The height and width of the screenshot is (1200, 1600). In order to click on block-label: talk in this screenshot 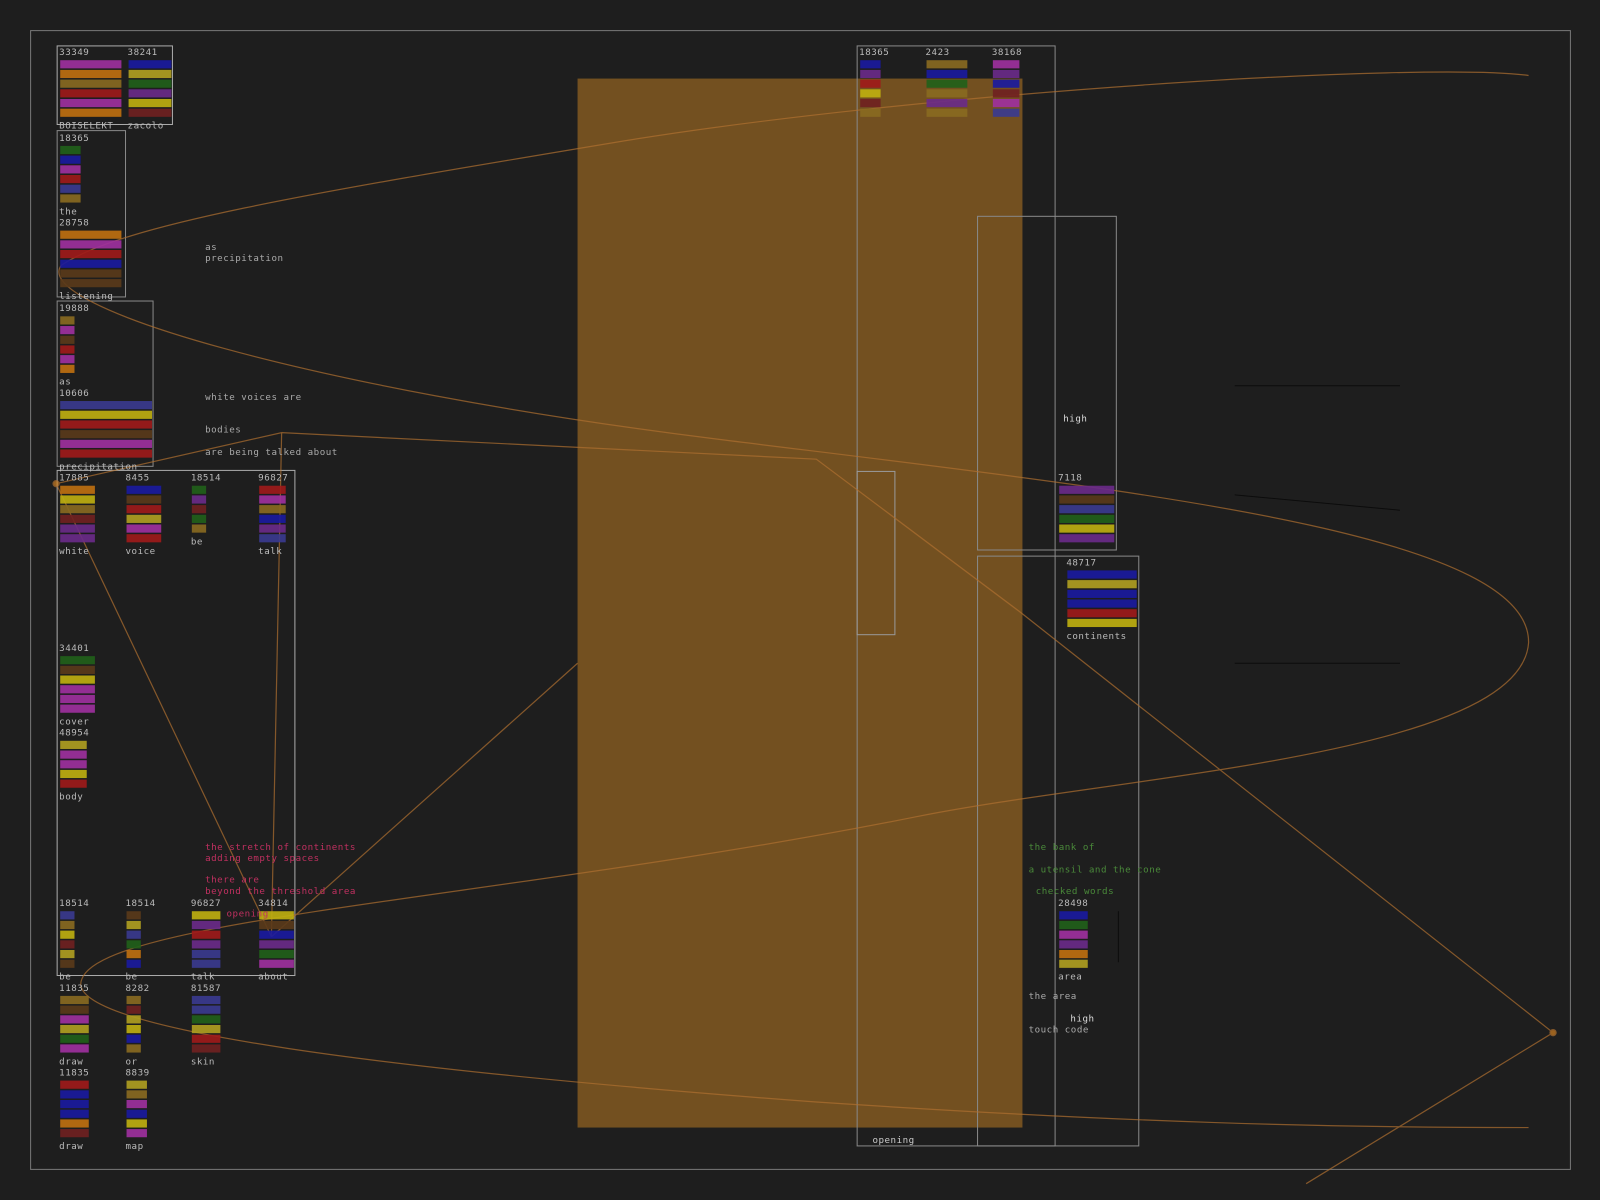, I will do `click(203, 977)`.